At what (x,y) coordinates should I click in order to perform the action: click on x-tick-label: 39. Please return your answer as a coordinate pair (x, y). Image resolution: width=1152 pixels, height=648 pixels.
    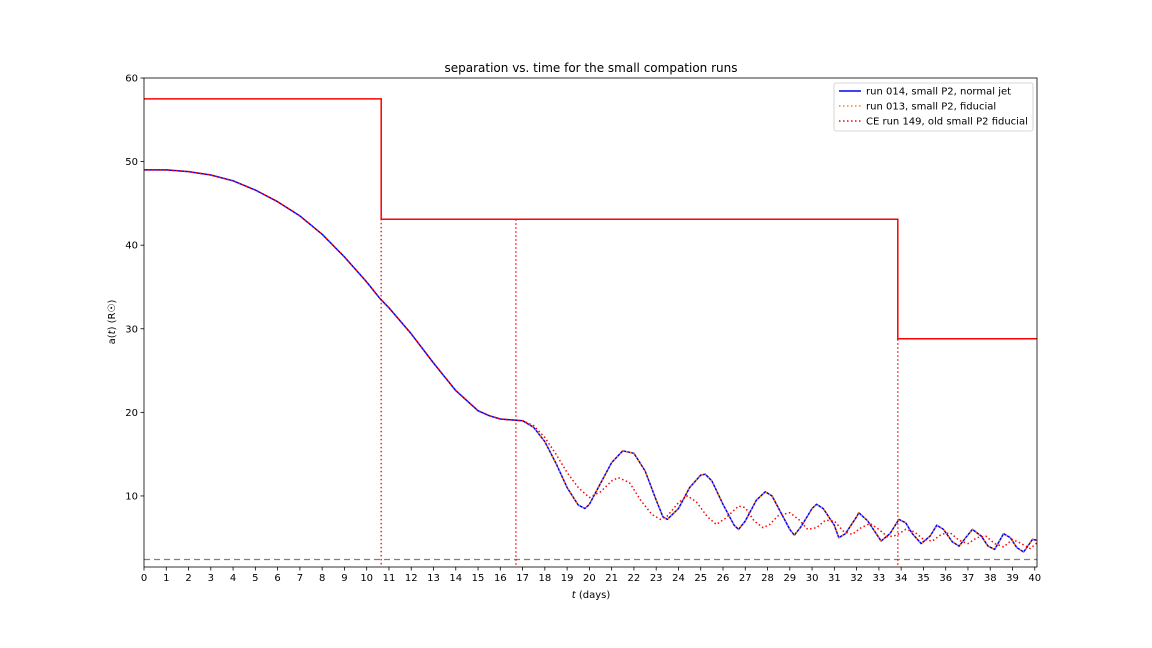
    Looking at the image, I should click on (1012, 578).